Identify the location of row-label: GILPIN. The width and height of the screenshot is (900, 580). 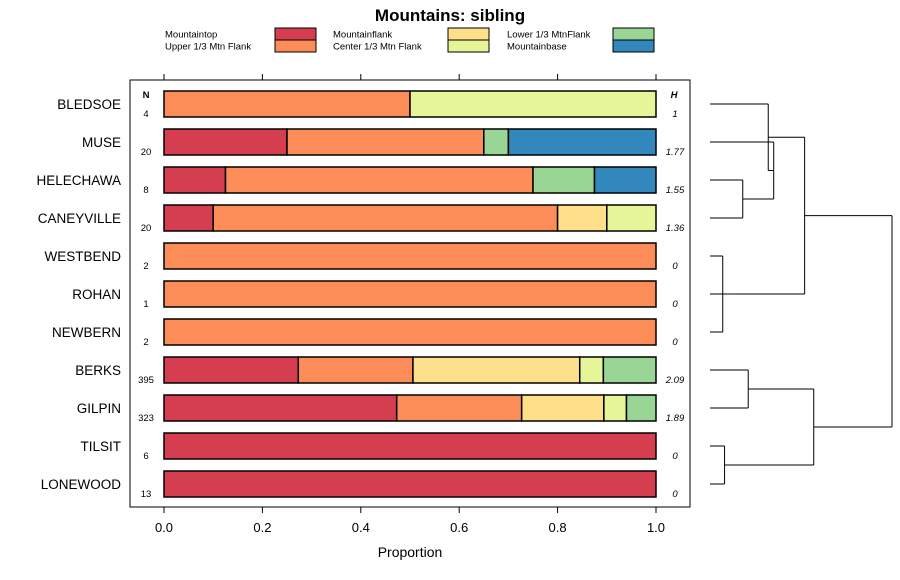
(99, 408).